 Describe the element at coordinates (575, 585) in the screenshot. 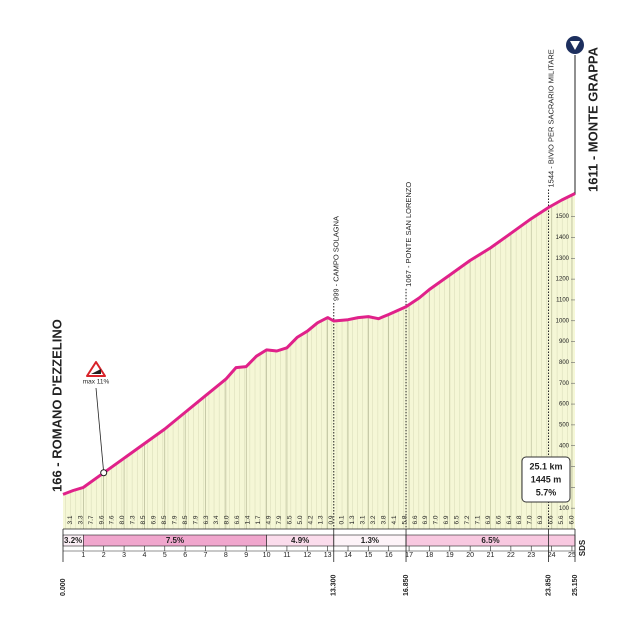

I see `distance-label: 25.150` at that location.